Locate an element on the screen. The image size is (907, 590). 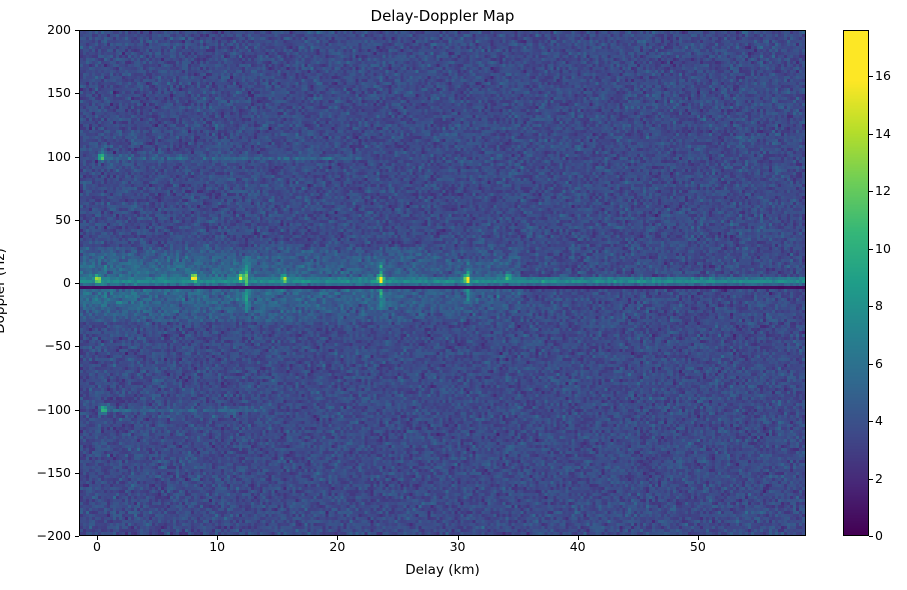
y-tick-label: −100 is located at coordinates (53, 409).